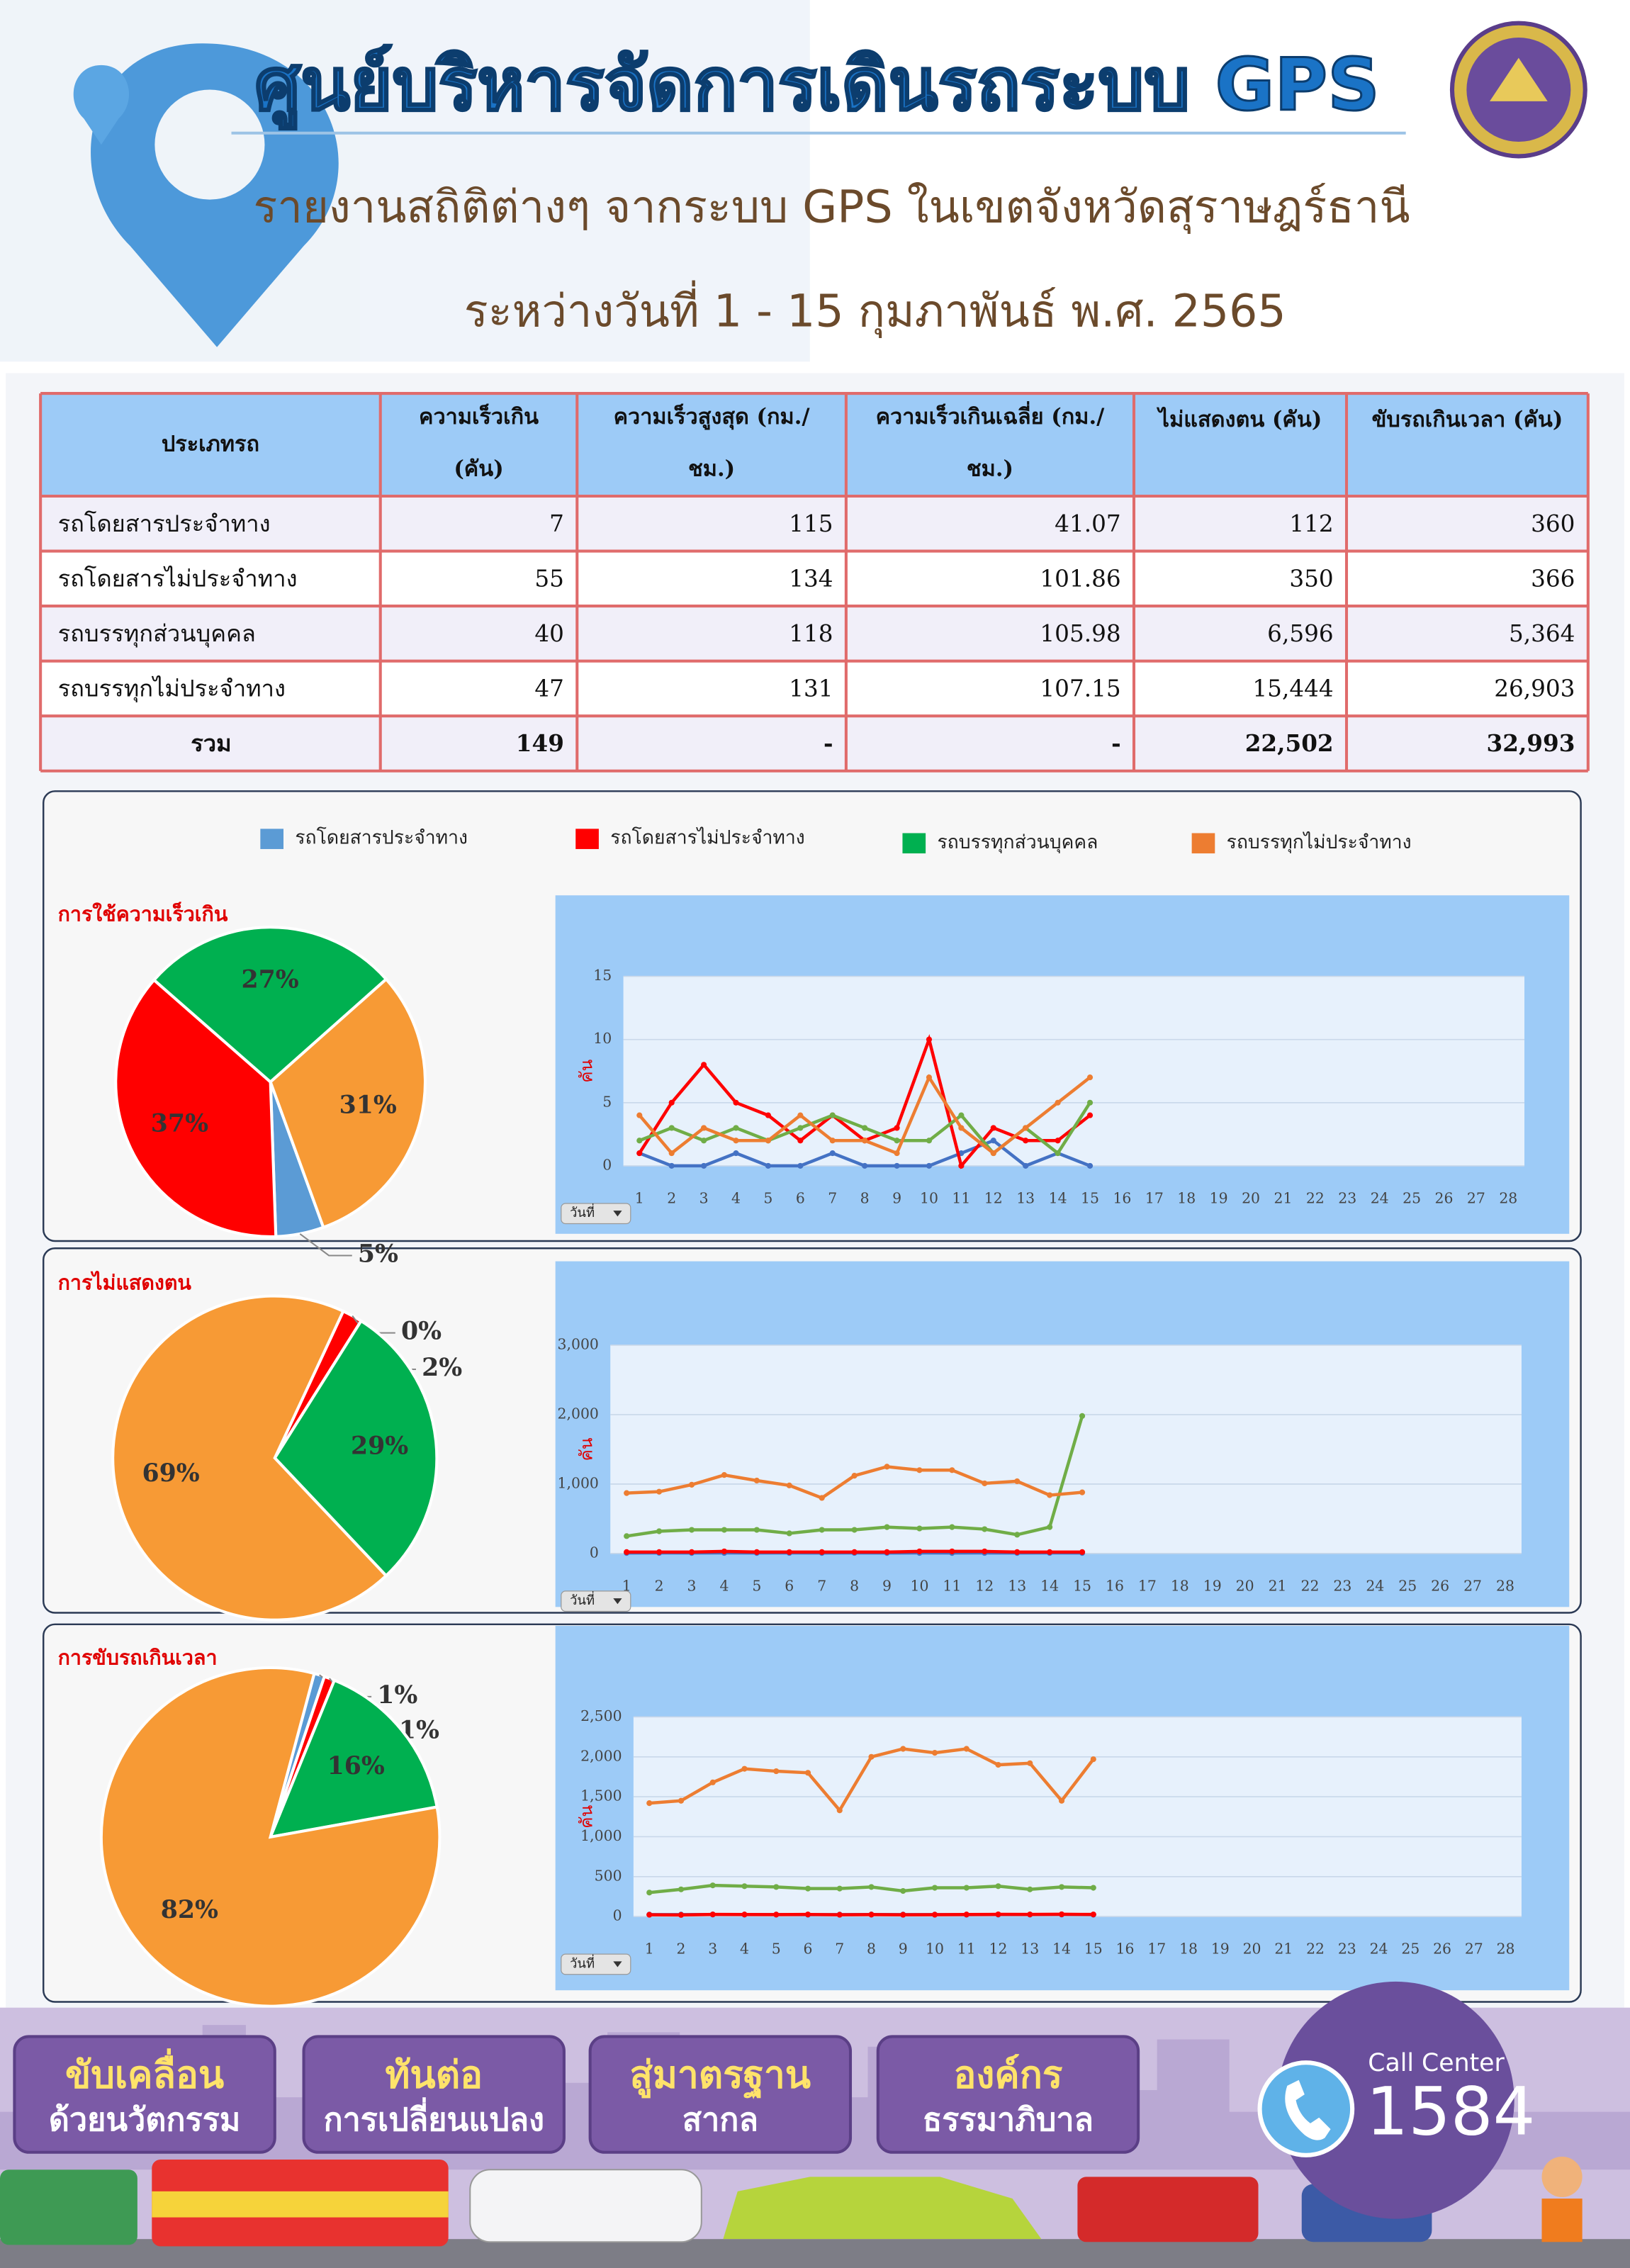 The height and width of the screenshot is (2268, 1630). Describe the element at coordinates (596, 1601) in the screenshot. I see `day-selector` at that location.